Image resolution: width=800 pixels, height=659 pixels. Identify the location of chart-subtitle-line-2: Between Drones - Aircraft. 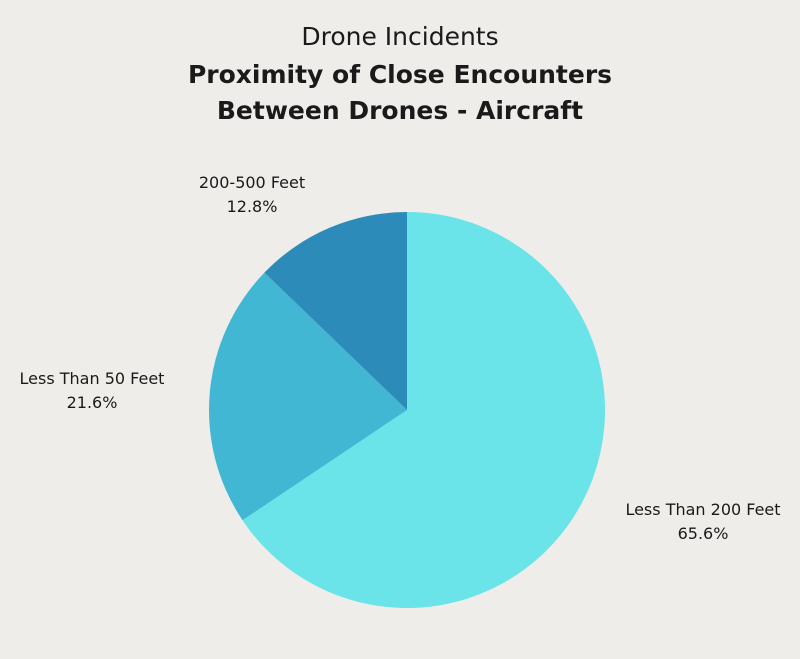
(400, 110).